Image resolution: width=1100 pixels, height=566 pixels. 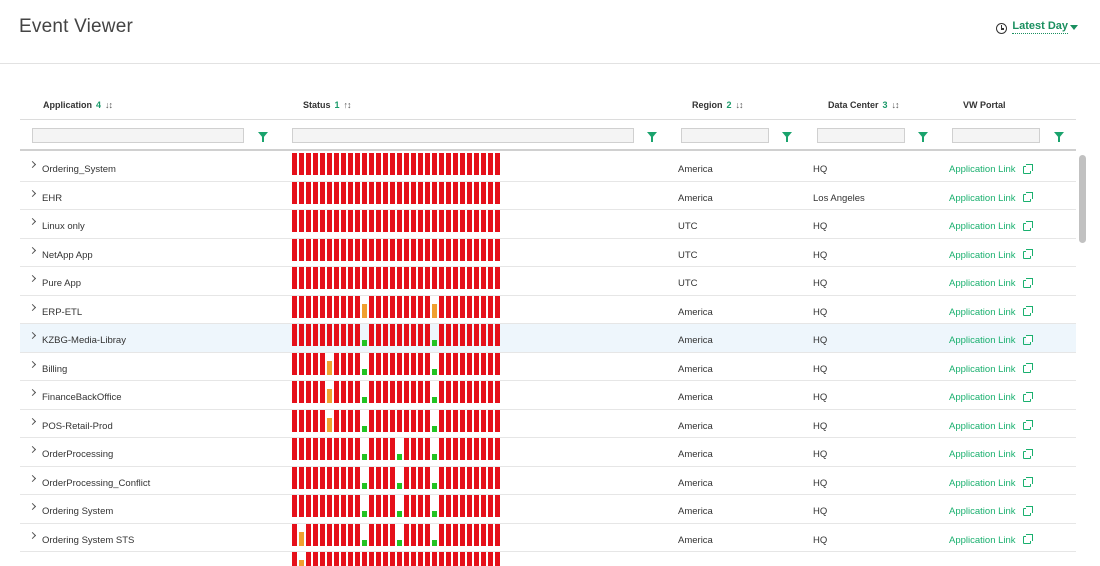 What do you see at coordinates (1027, 311) in the screenshot?
I see `external-link-icon` at bounding box center [1027, 311].